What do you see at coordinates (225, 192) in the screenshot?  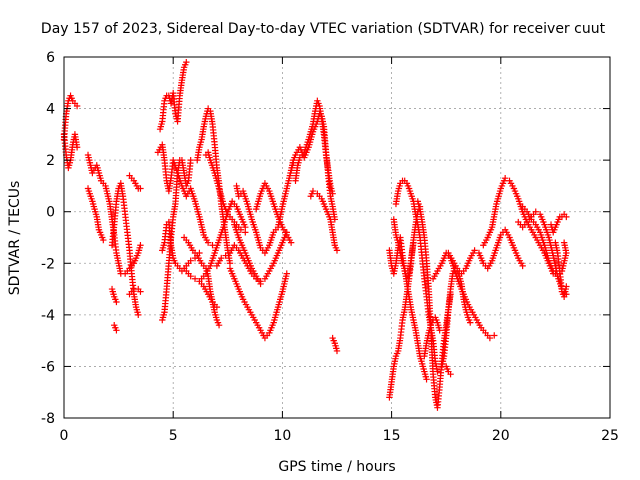 I see `series-sat-r` at bounding box center [225, 192].